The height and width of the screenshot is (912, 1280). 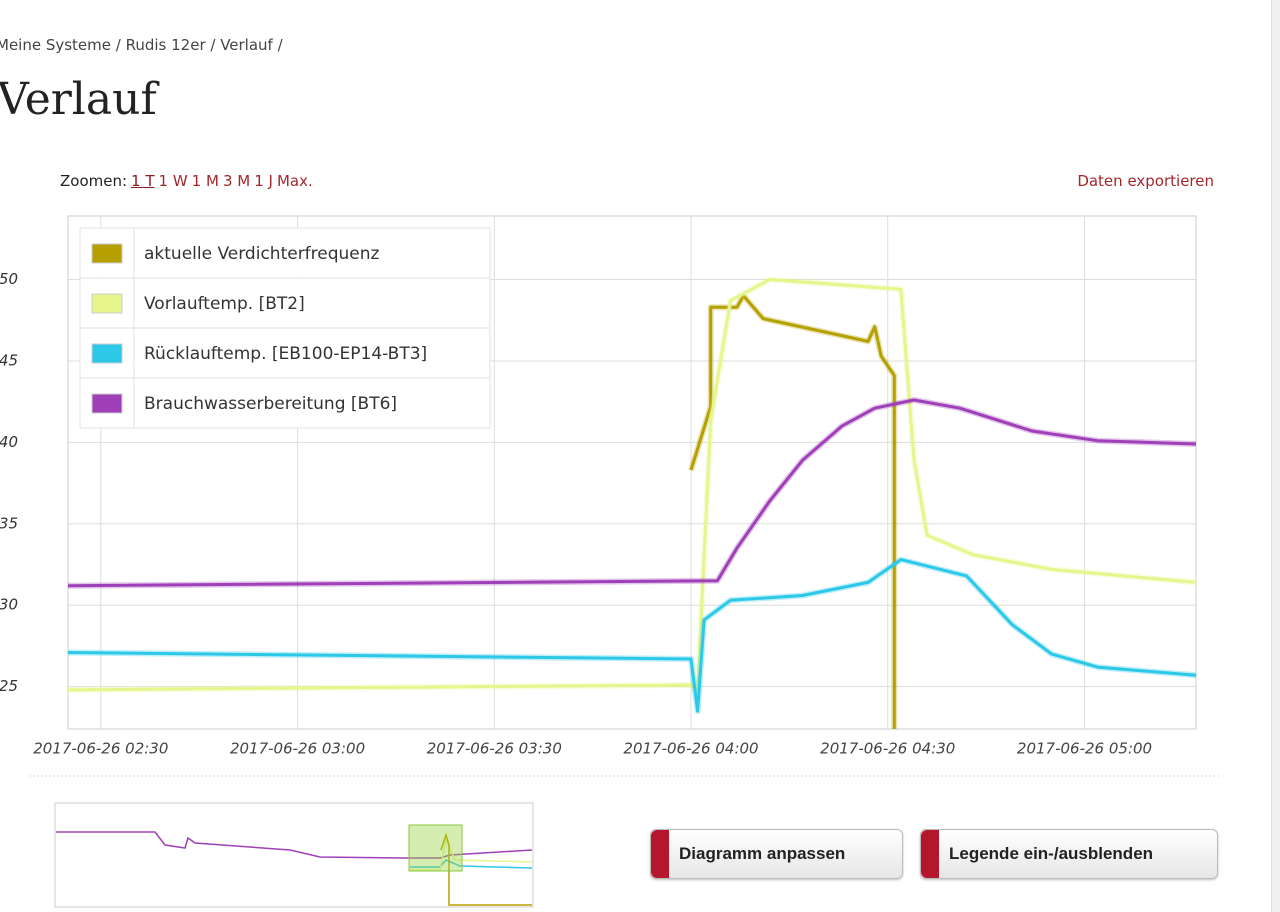 What do you see at coordinates (1275, 456) in the screenshot?
I see `scrollbar` at bounding box center [1275, 456].